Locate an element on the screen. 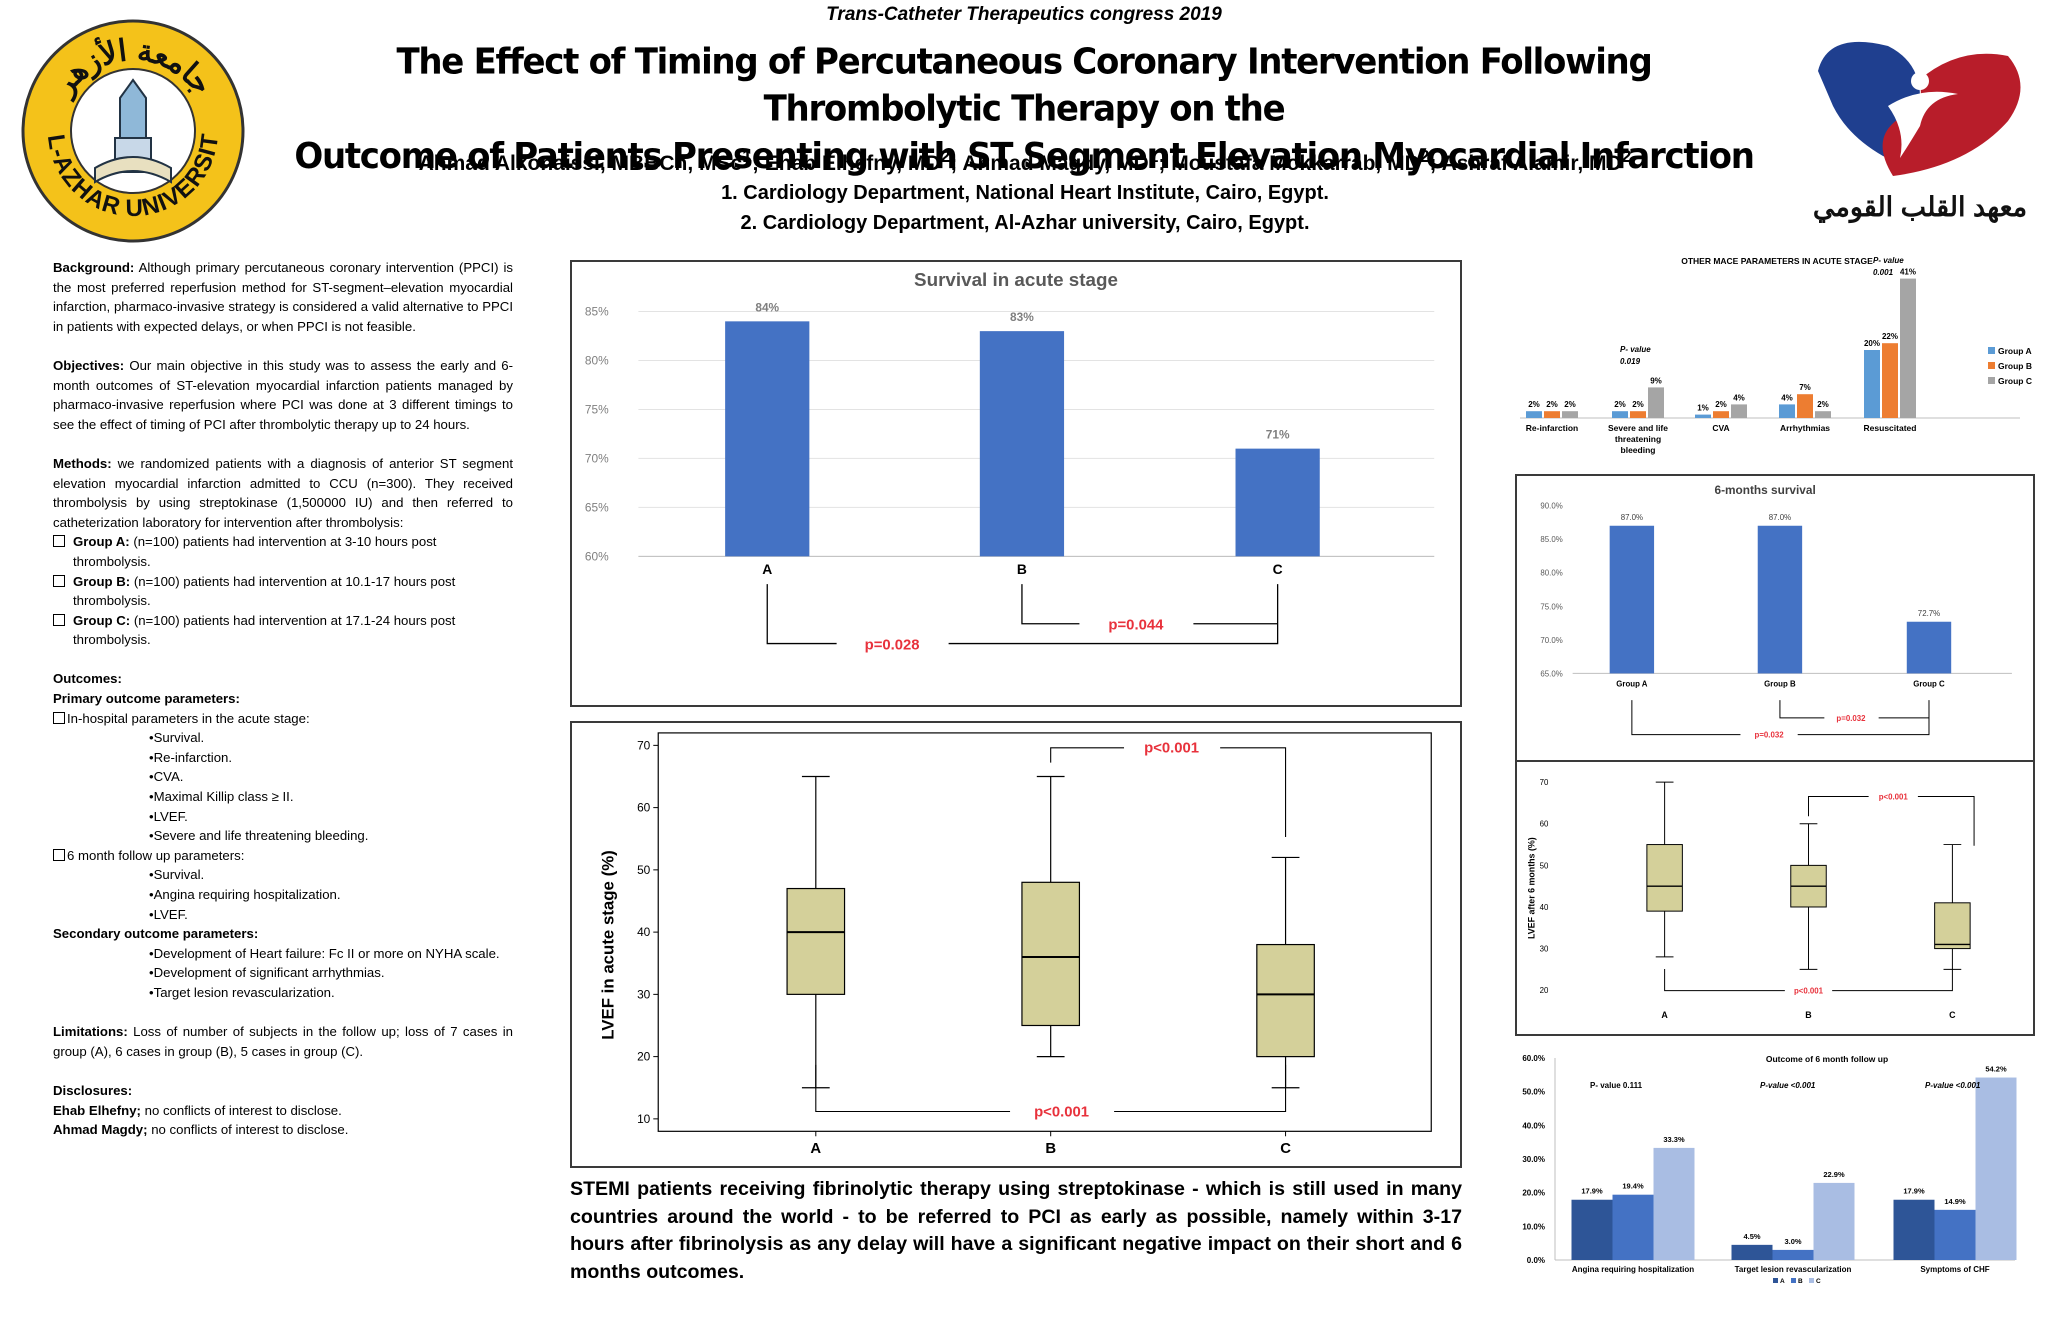 This screenshot has width=2048, height=1317. p-value-label: P-value <0.001 is located at coordinates (1788, 1085).